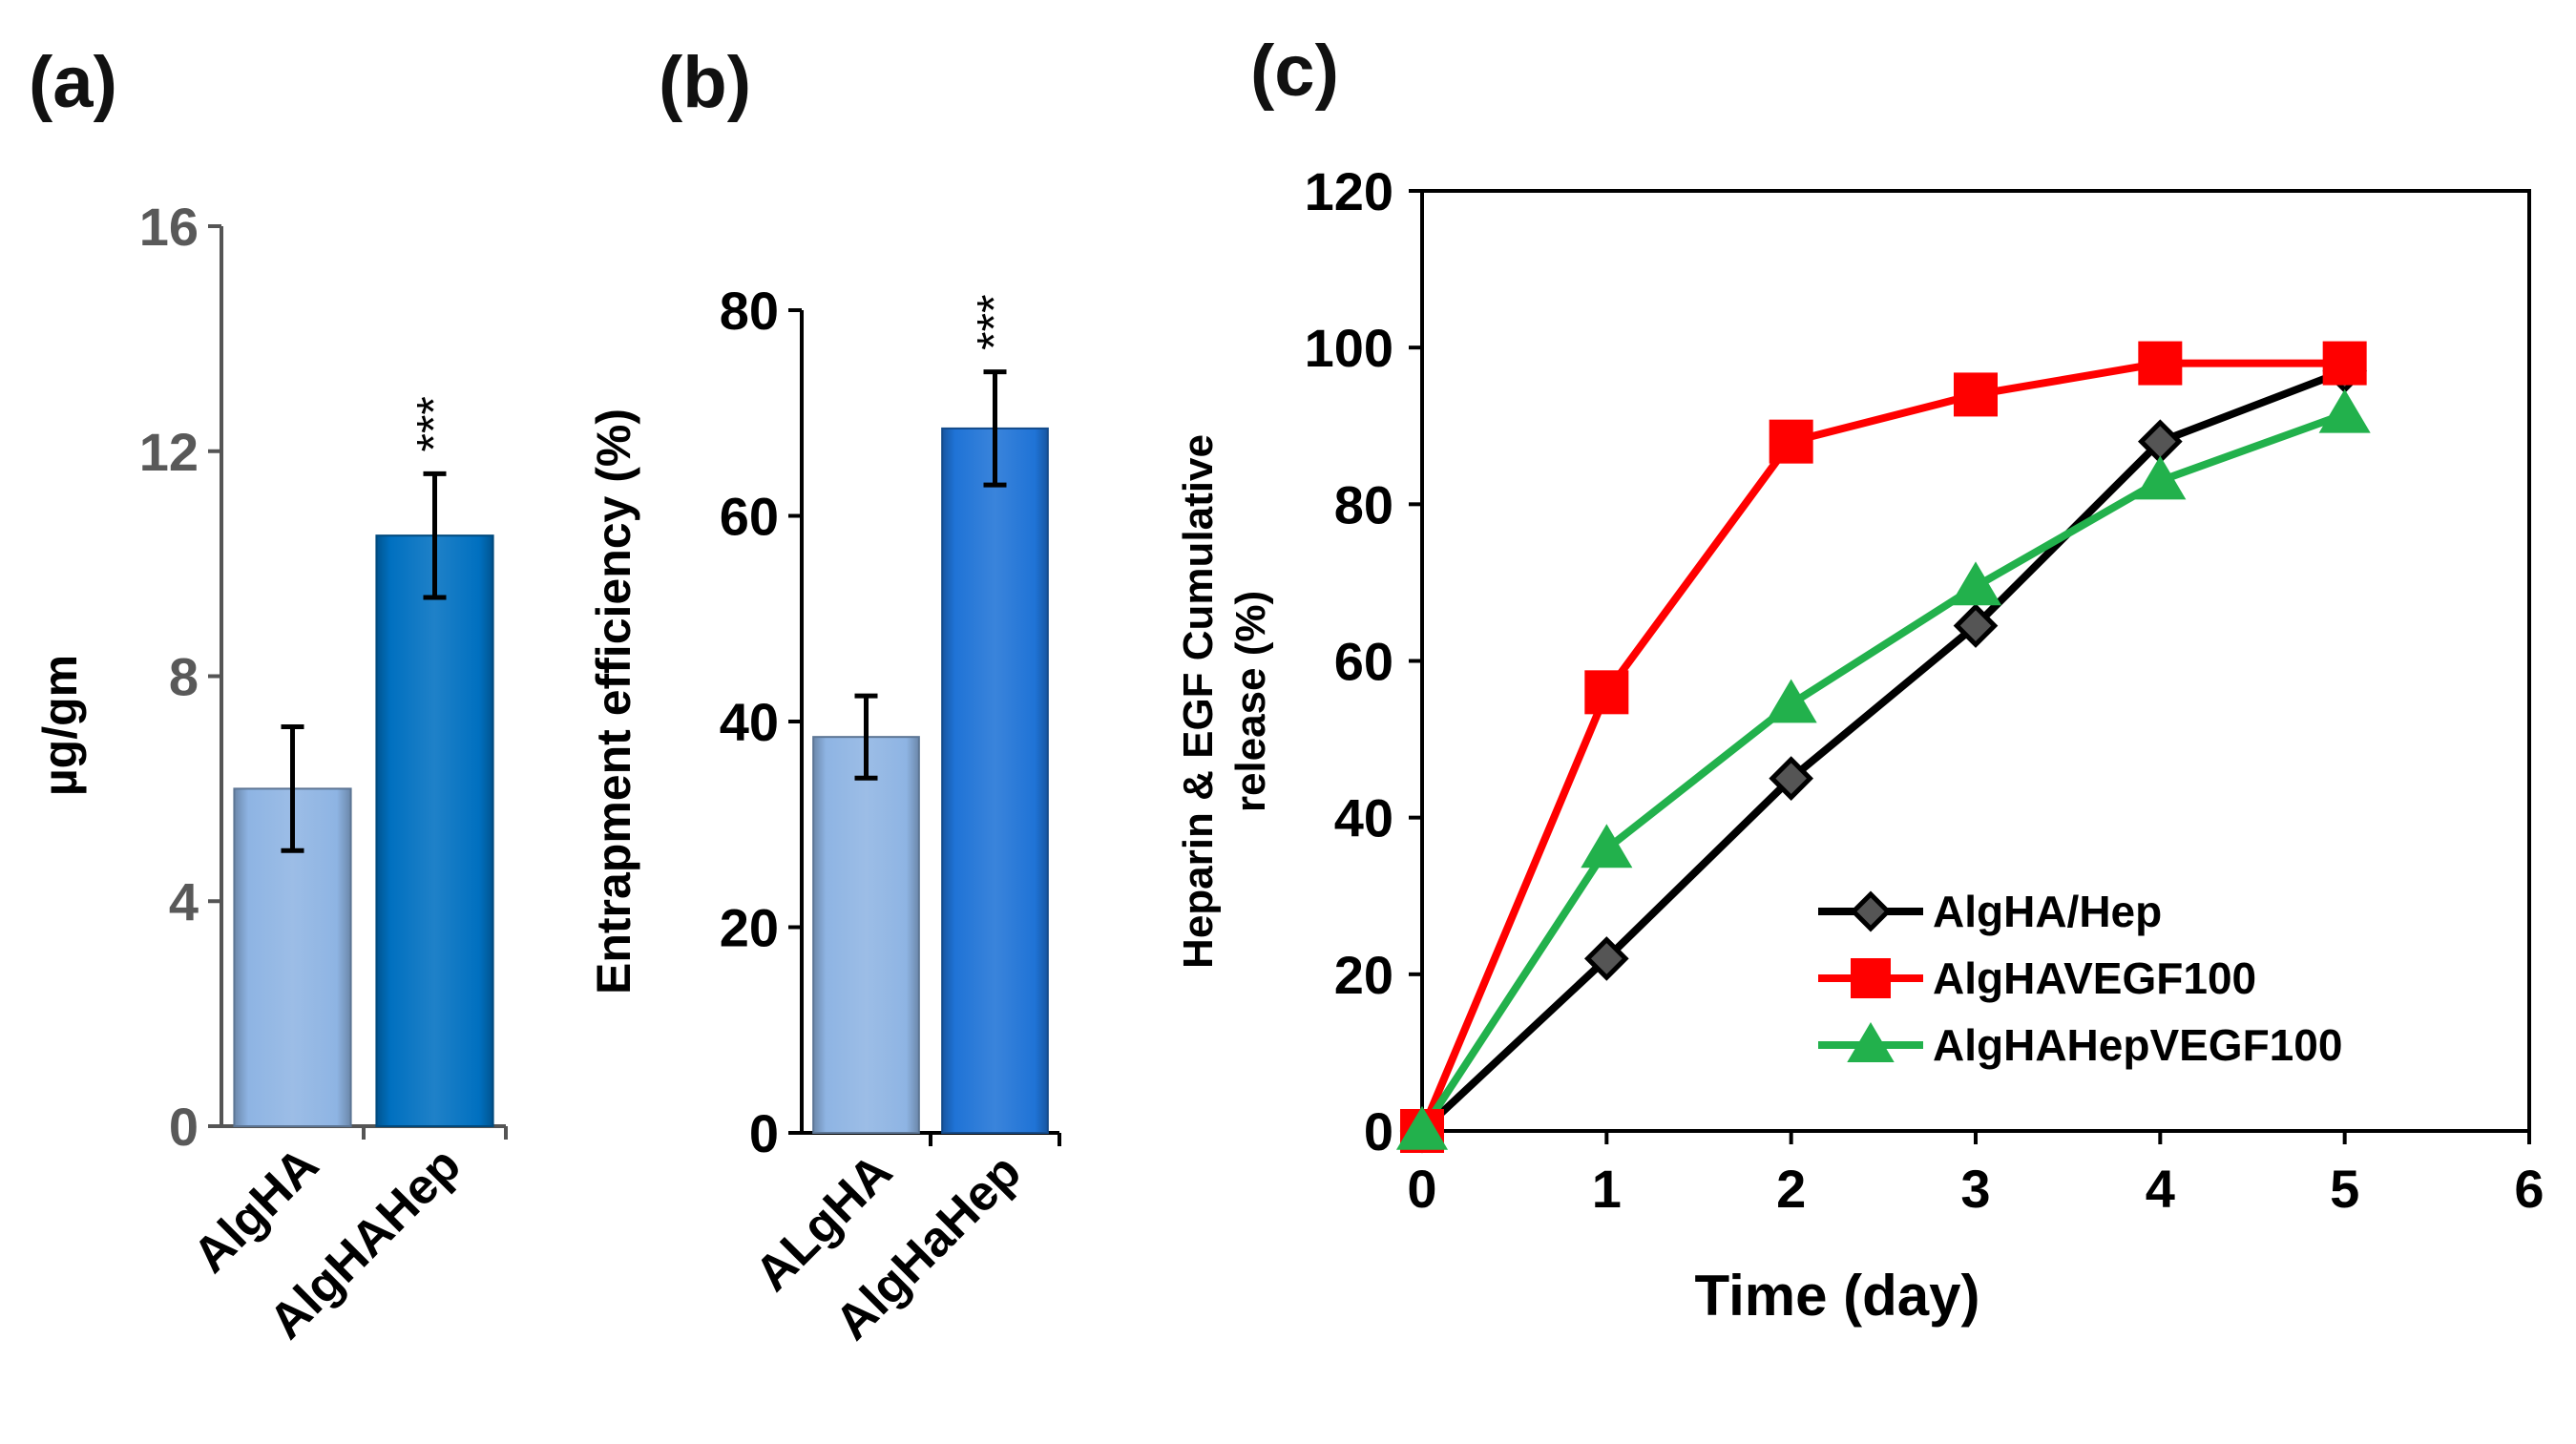 Image resolution: width=2576 pixels, height=1444 pixels. What do you see at coordinates (2529, 1189) in the screenshot?
I see `x-tick-label: 6` at bounding box center [2529, 1189].